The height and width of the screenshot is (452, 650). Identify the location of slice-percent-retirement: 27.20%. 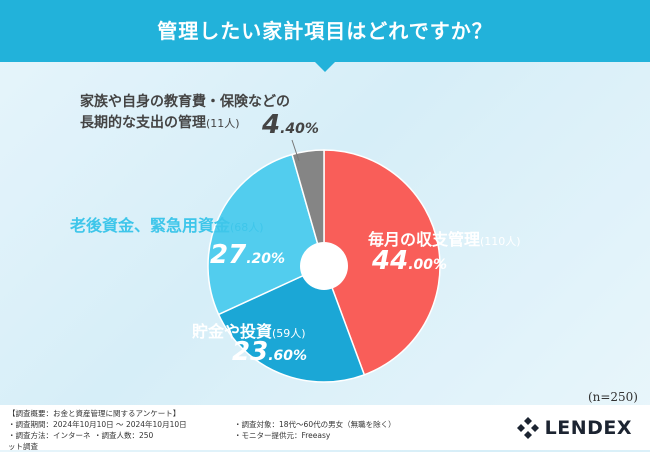
(248, 255).